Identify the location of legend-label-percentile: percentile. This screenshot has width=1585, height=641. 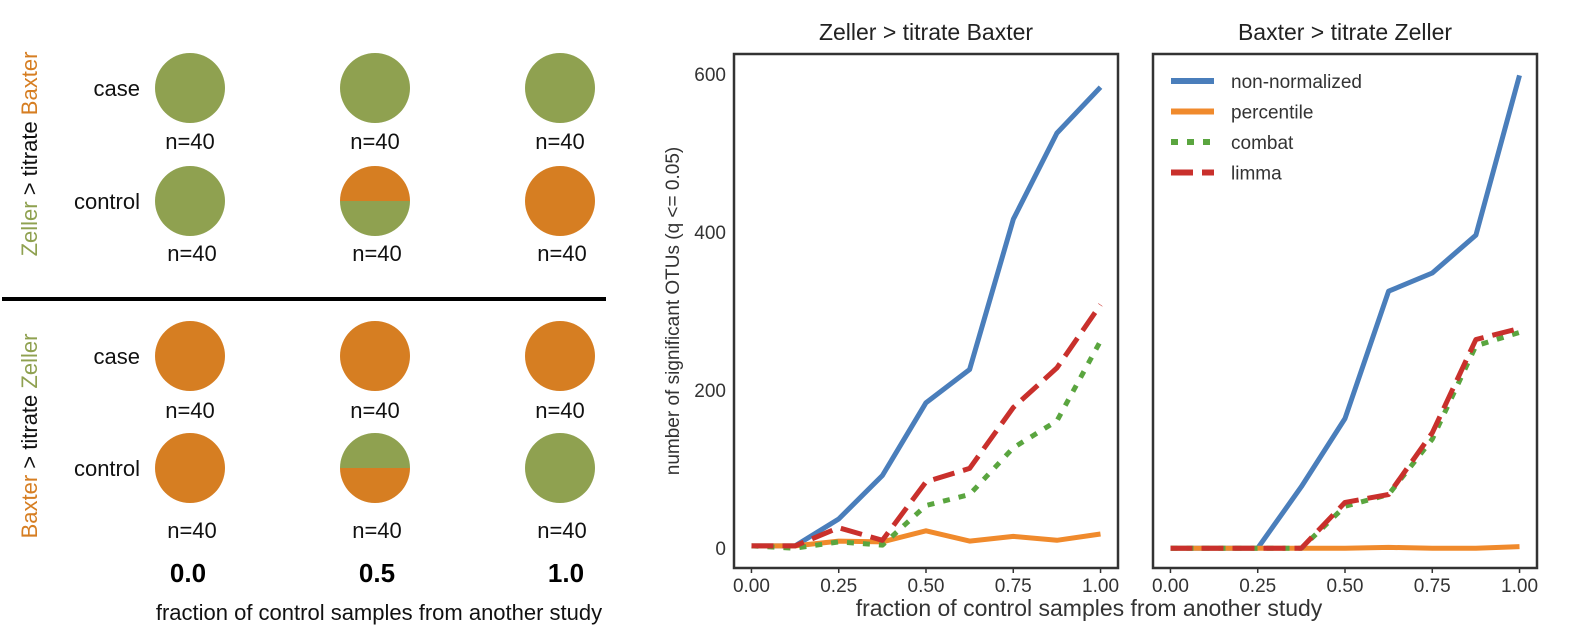
(1272, 113).